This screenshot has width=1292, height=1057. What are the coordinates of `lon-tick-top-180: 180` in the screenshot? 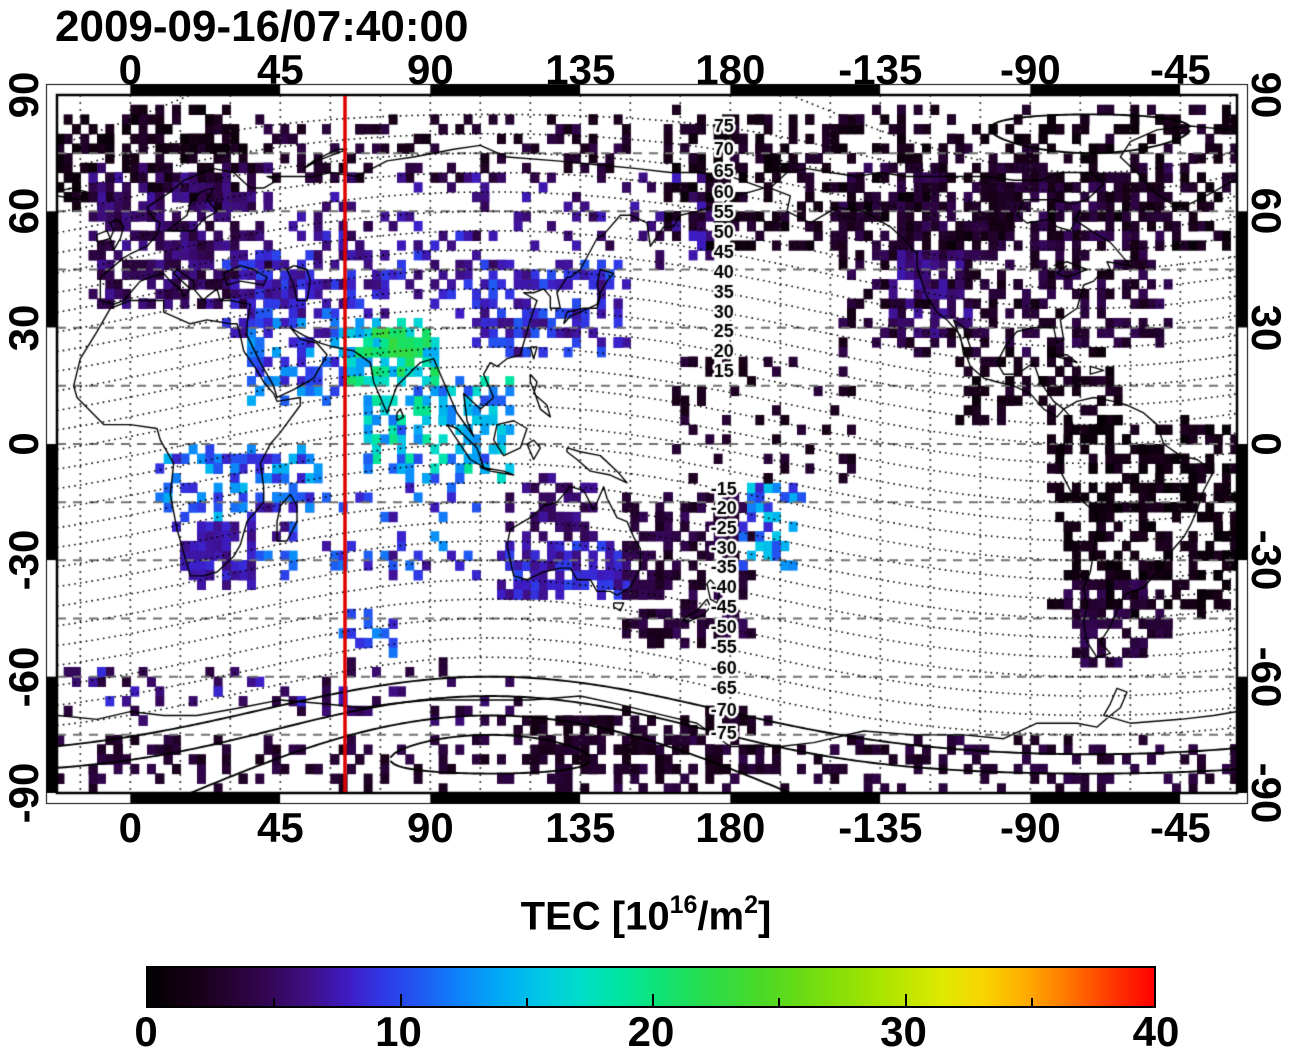 It's located at (730, 69).